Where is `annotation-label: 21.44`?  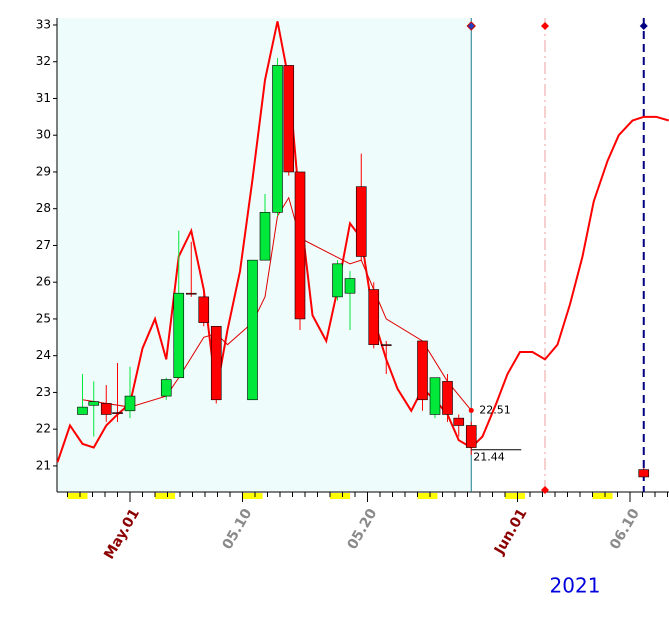 annotation-label: 21.44 is located at coordinates (489, 457).